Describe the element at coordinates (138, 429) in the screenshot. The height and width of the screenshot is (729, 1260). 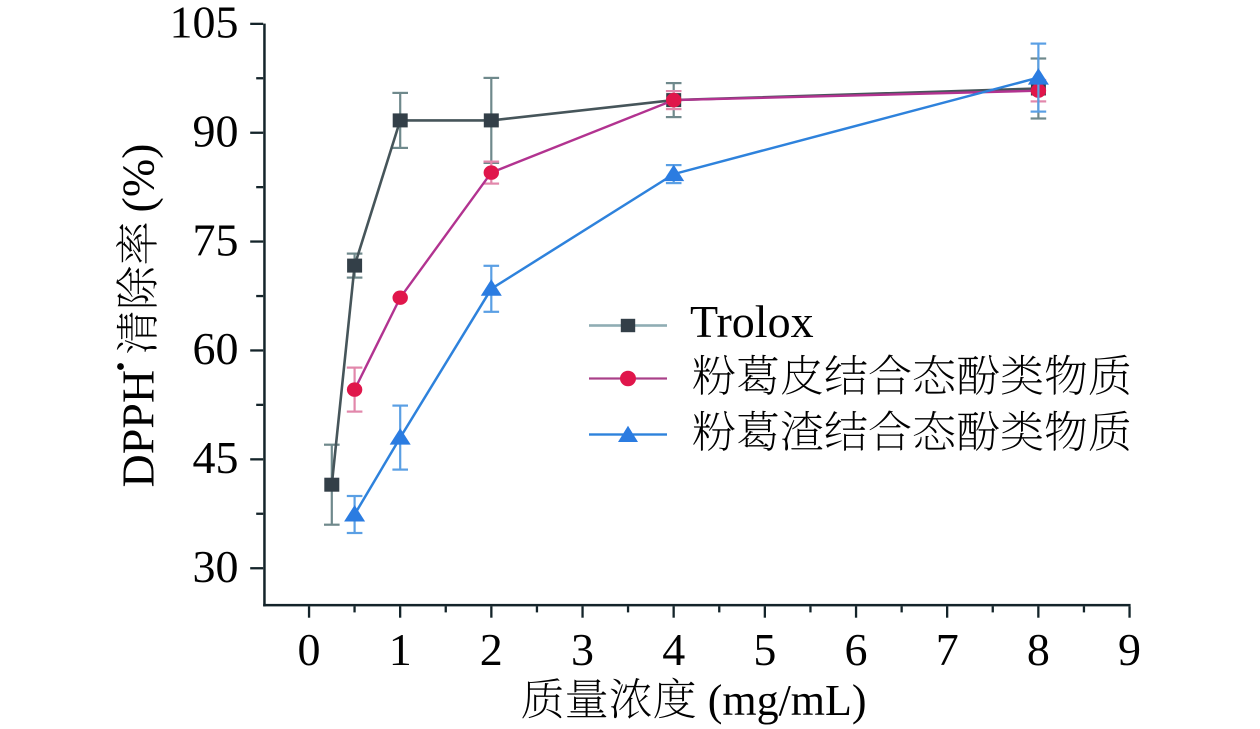
I see `svg-text: DPPH` at that location.